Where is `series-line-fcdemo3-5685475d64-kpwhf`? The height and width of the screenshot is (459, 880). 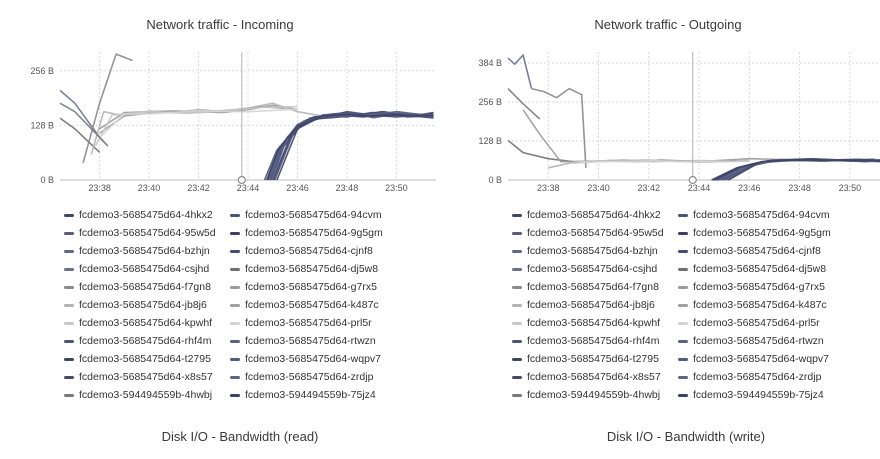 series-line-fcdemo3-5685475d64-kpwhf is located at coordinates (196, 126).